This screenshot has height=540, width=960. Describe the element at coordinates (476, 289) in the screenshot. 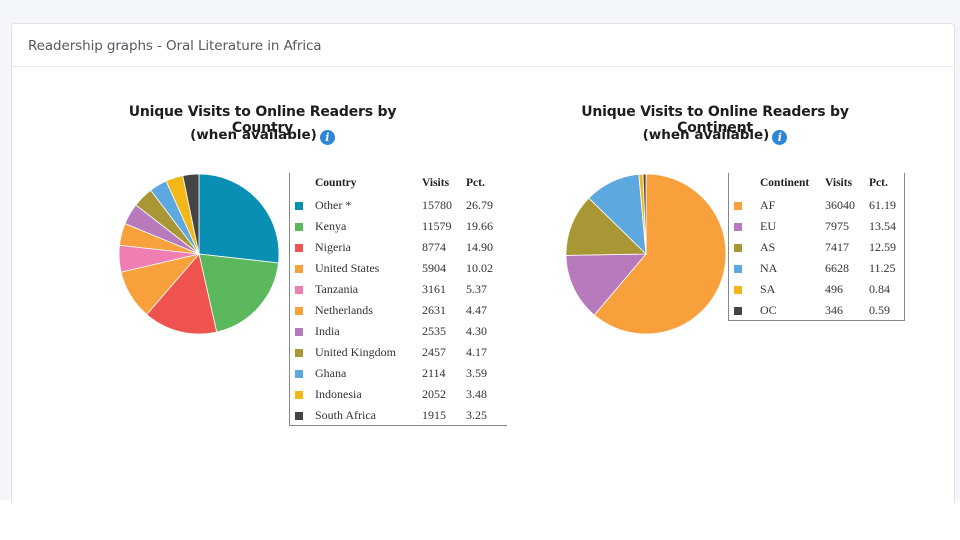

I see `legend-pct: 5.37` at that location.